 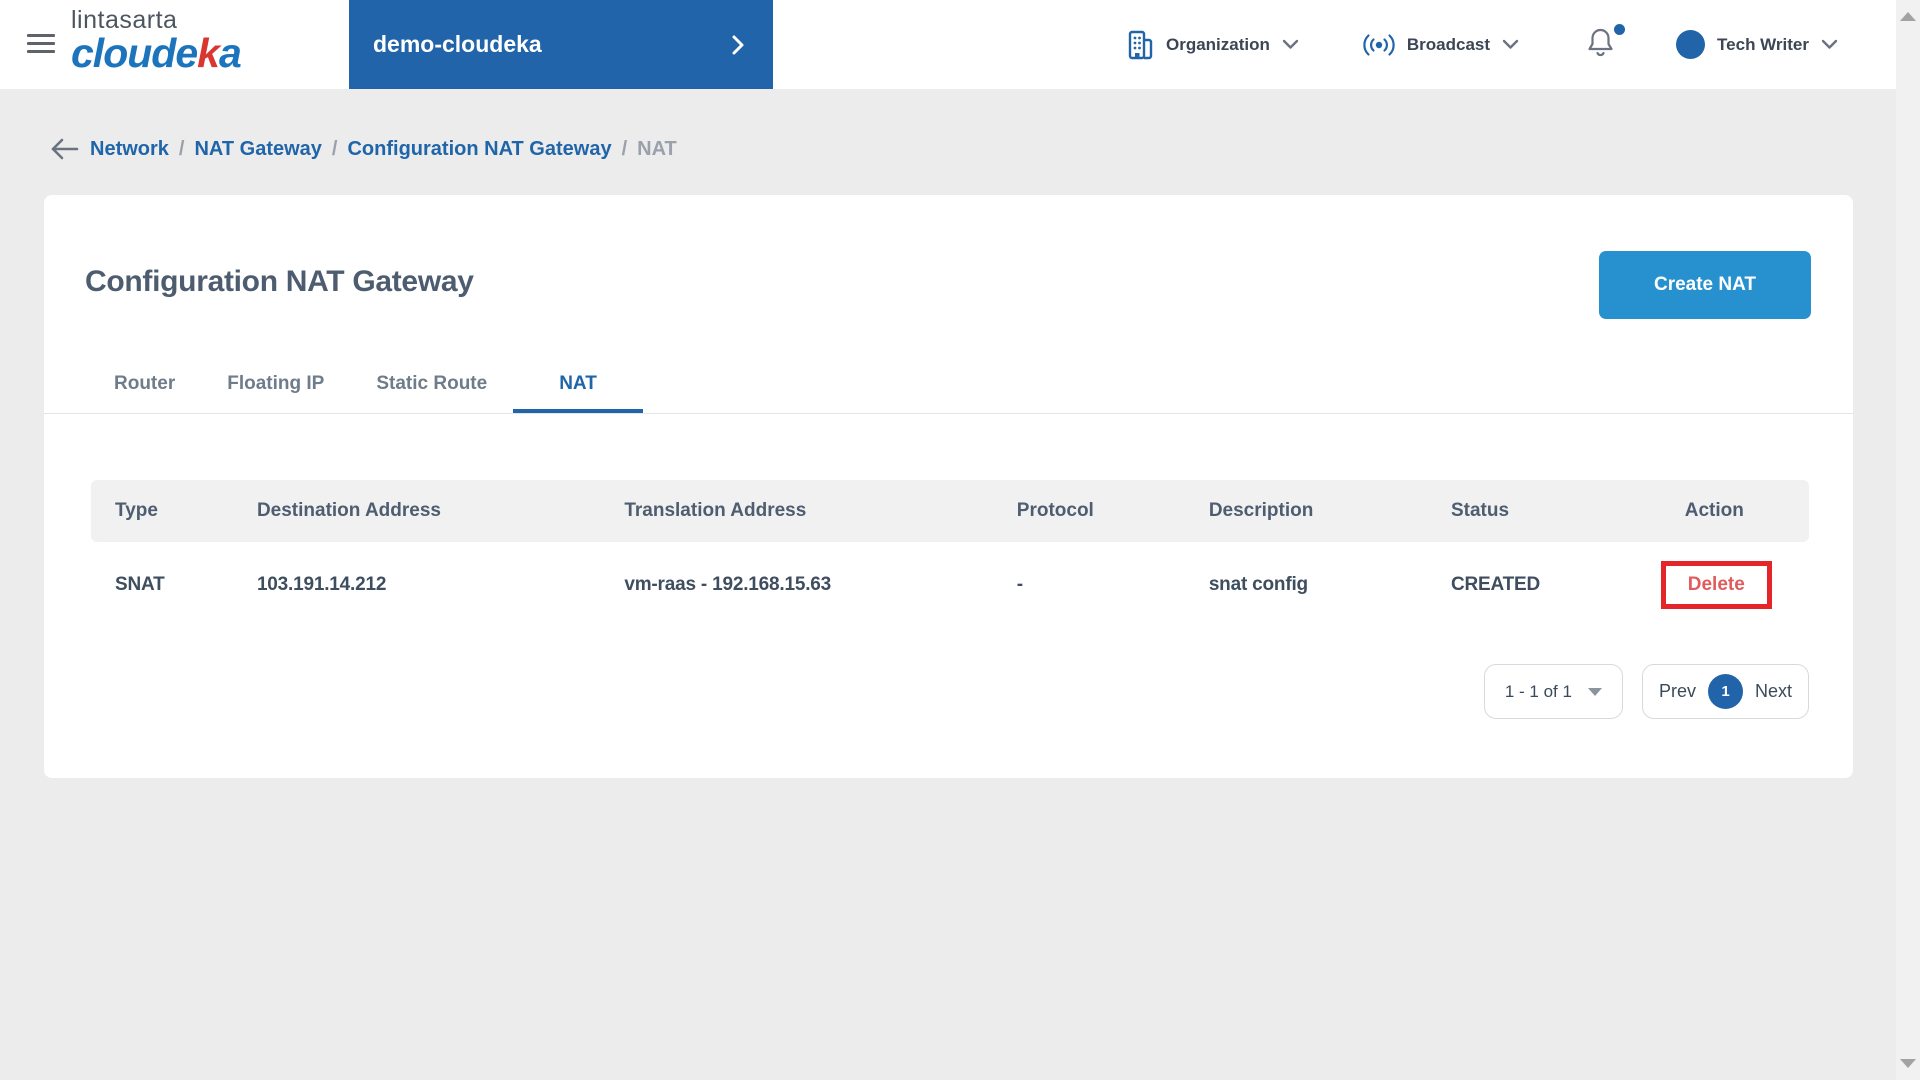 I want to click on breadcrumb-link-network: Network, so click(x=129, y=148).